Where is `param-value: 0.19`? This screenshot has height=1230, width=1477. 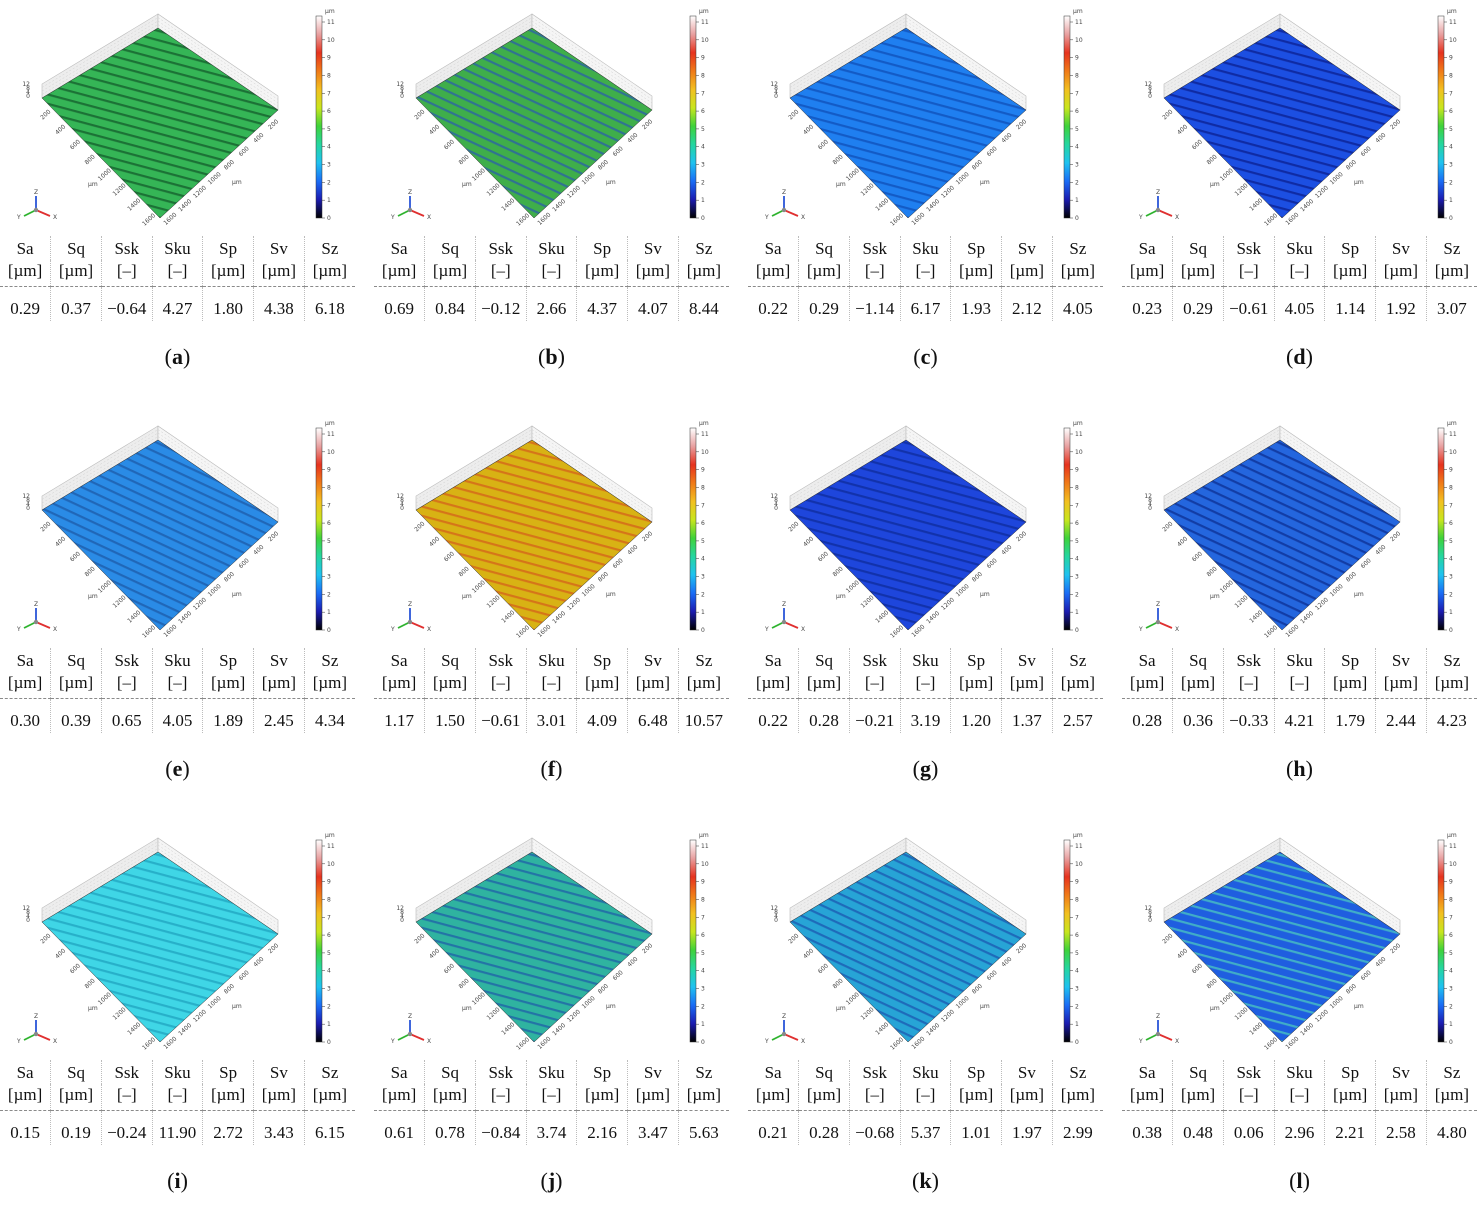
param-value: 0.19 is located at coordinates (76, 1127).